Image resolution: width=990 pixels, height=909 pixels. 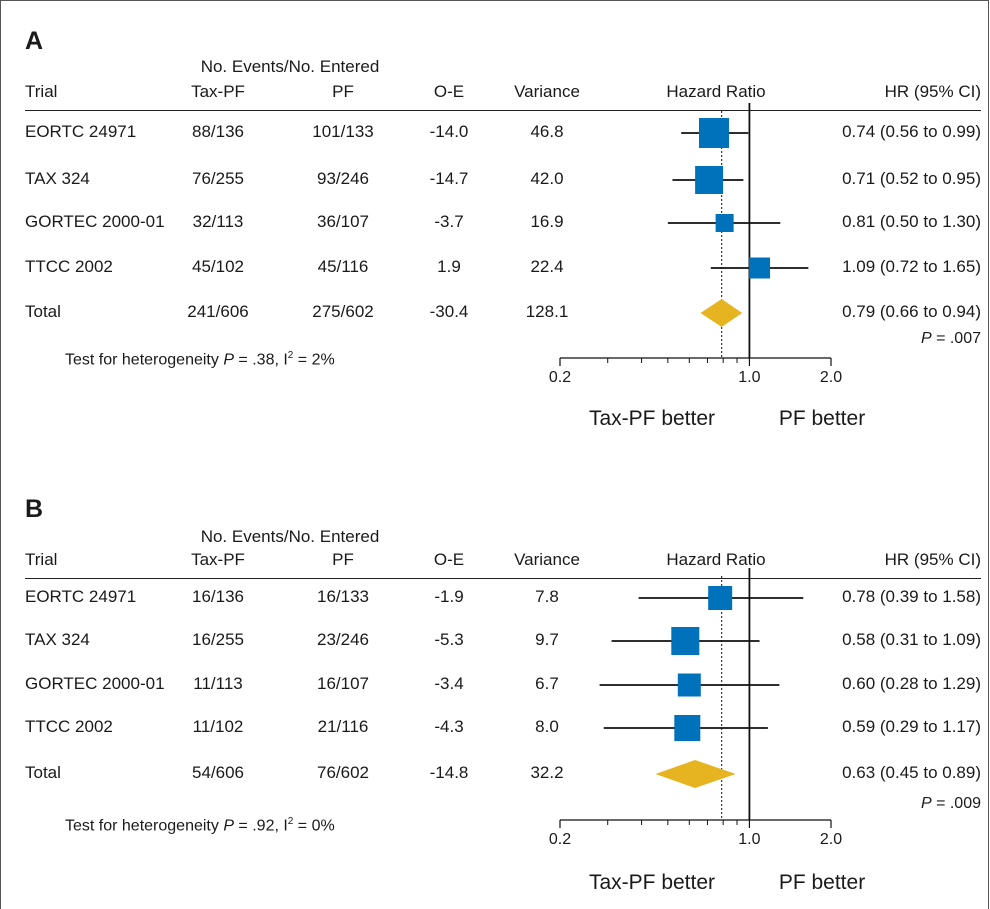 I want to click on tax-pf-events: 16/255, so click(x=218, y=639).